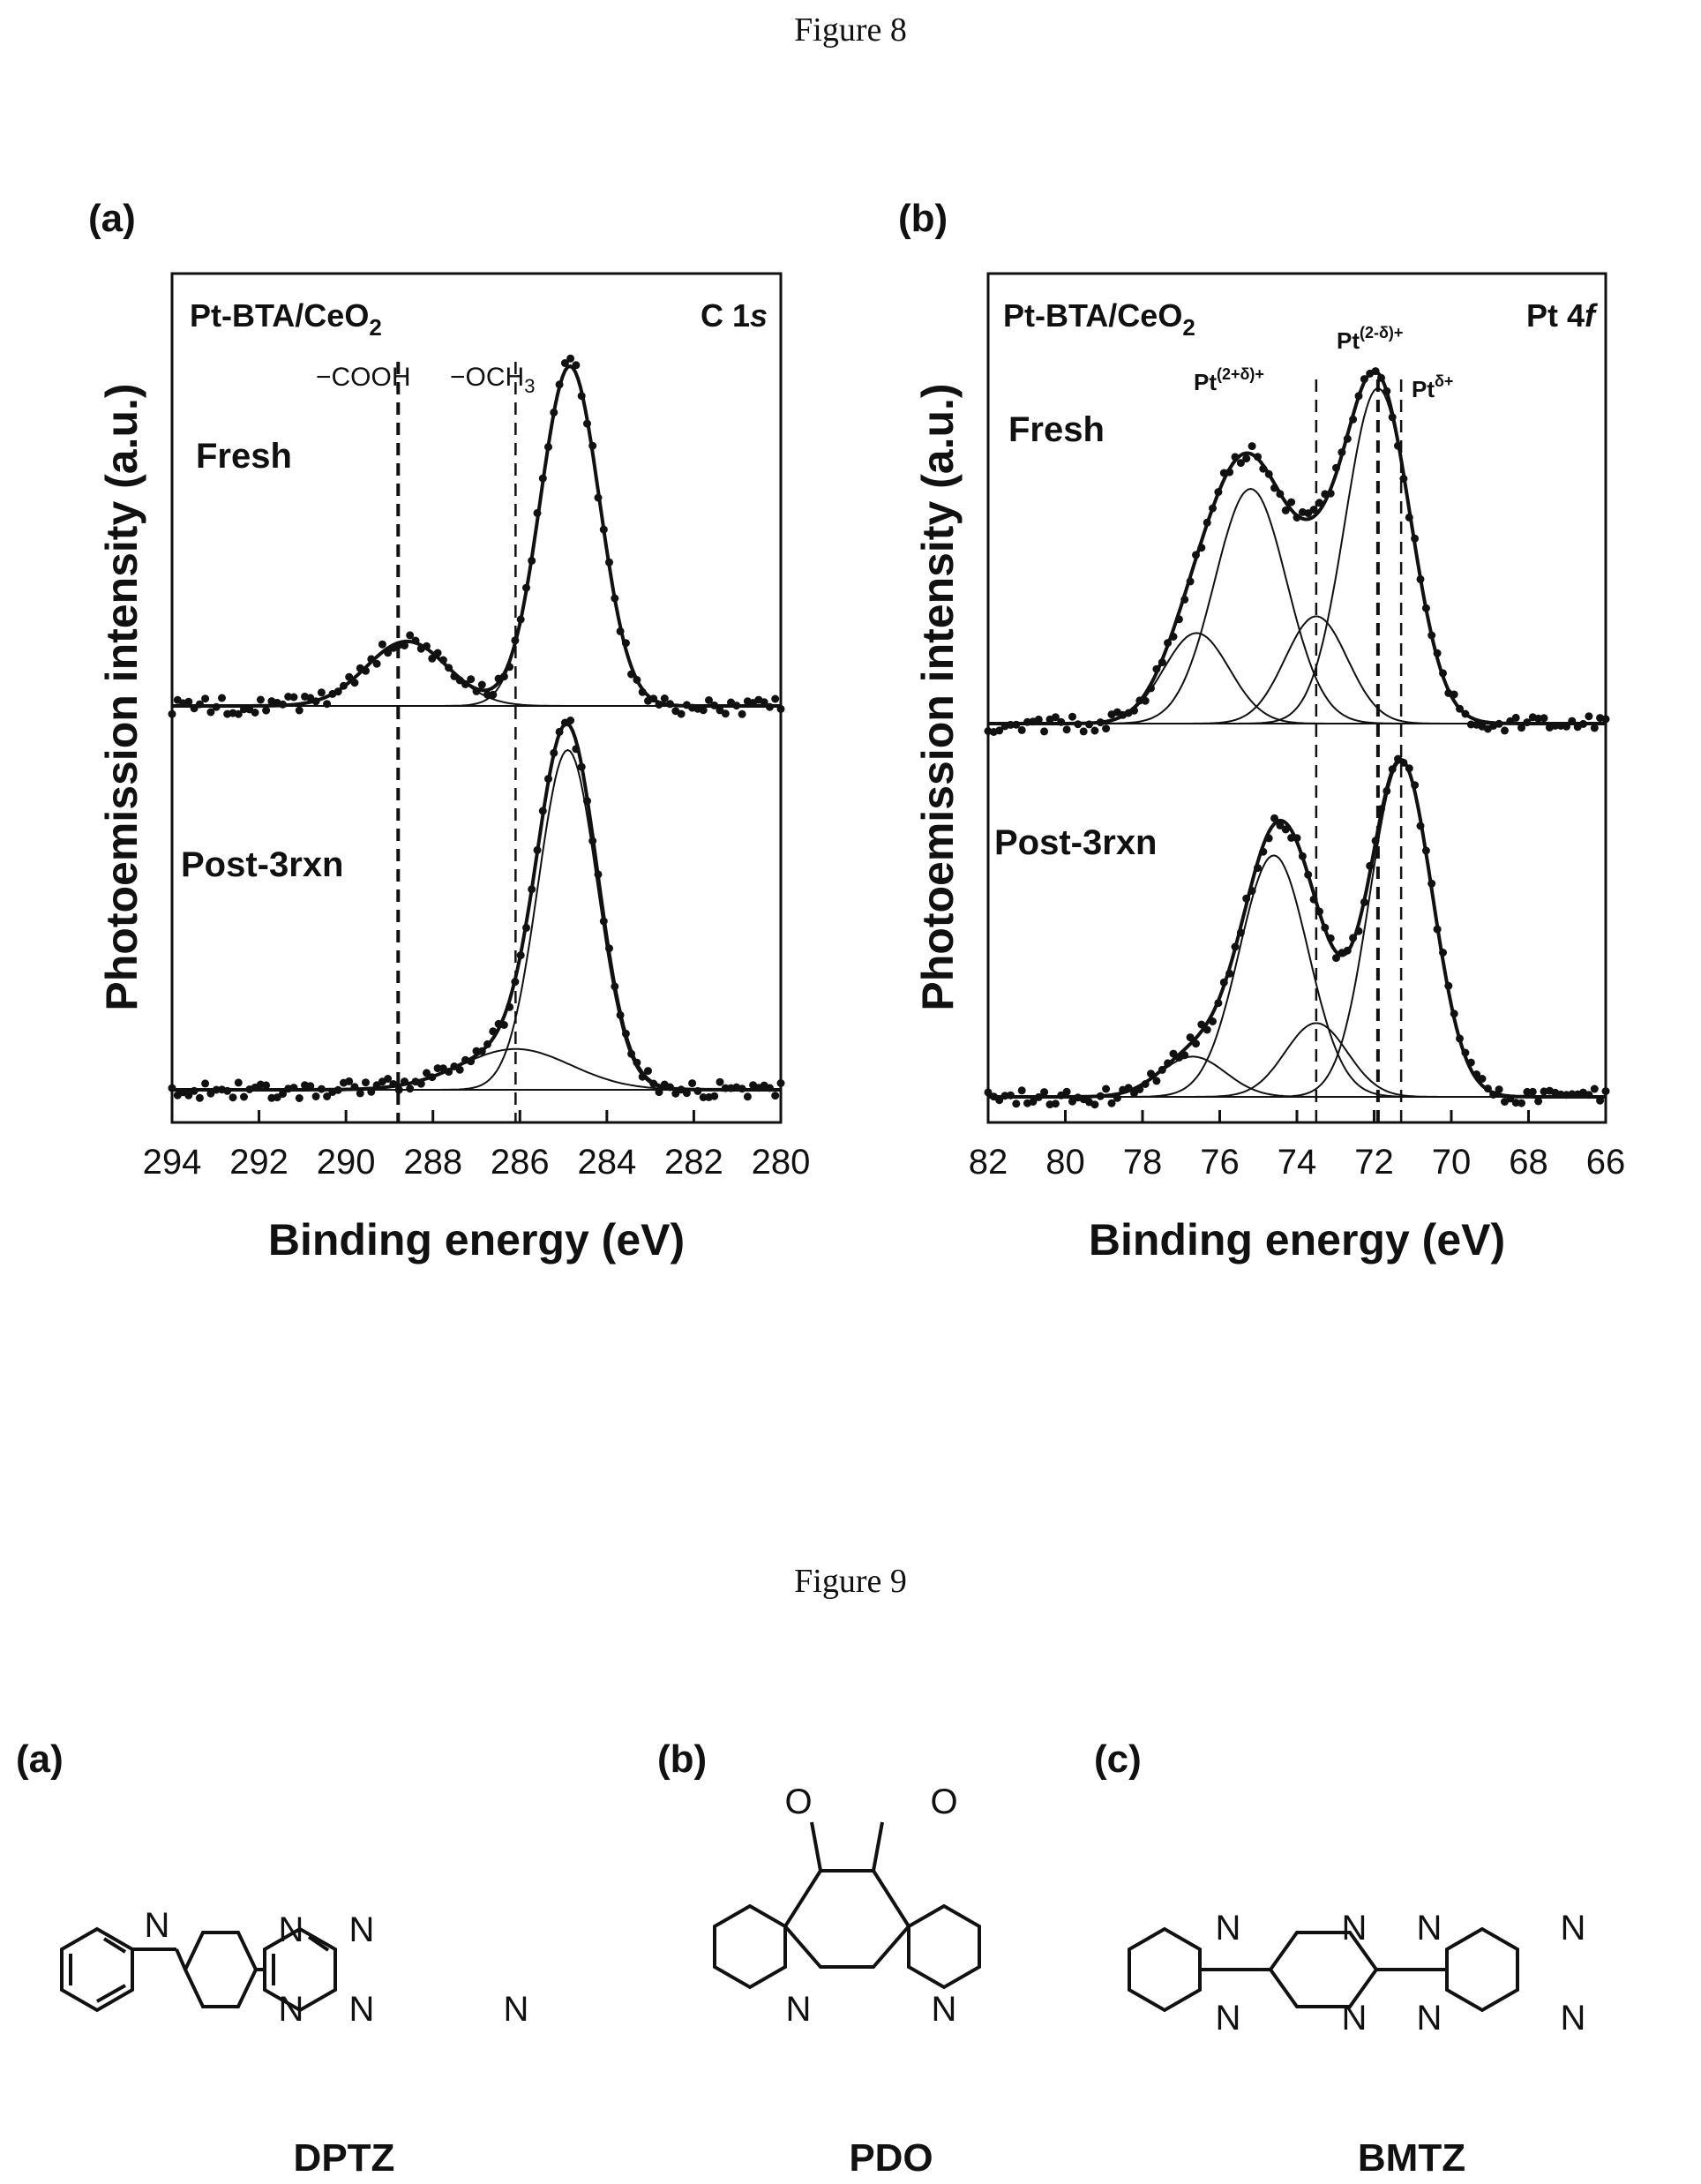  Describe the element at coordinates (1297, 1162) in the screenshot. I see `x-tick-label: 74` at that location.